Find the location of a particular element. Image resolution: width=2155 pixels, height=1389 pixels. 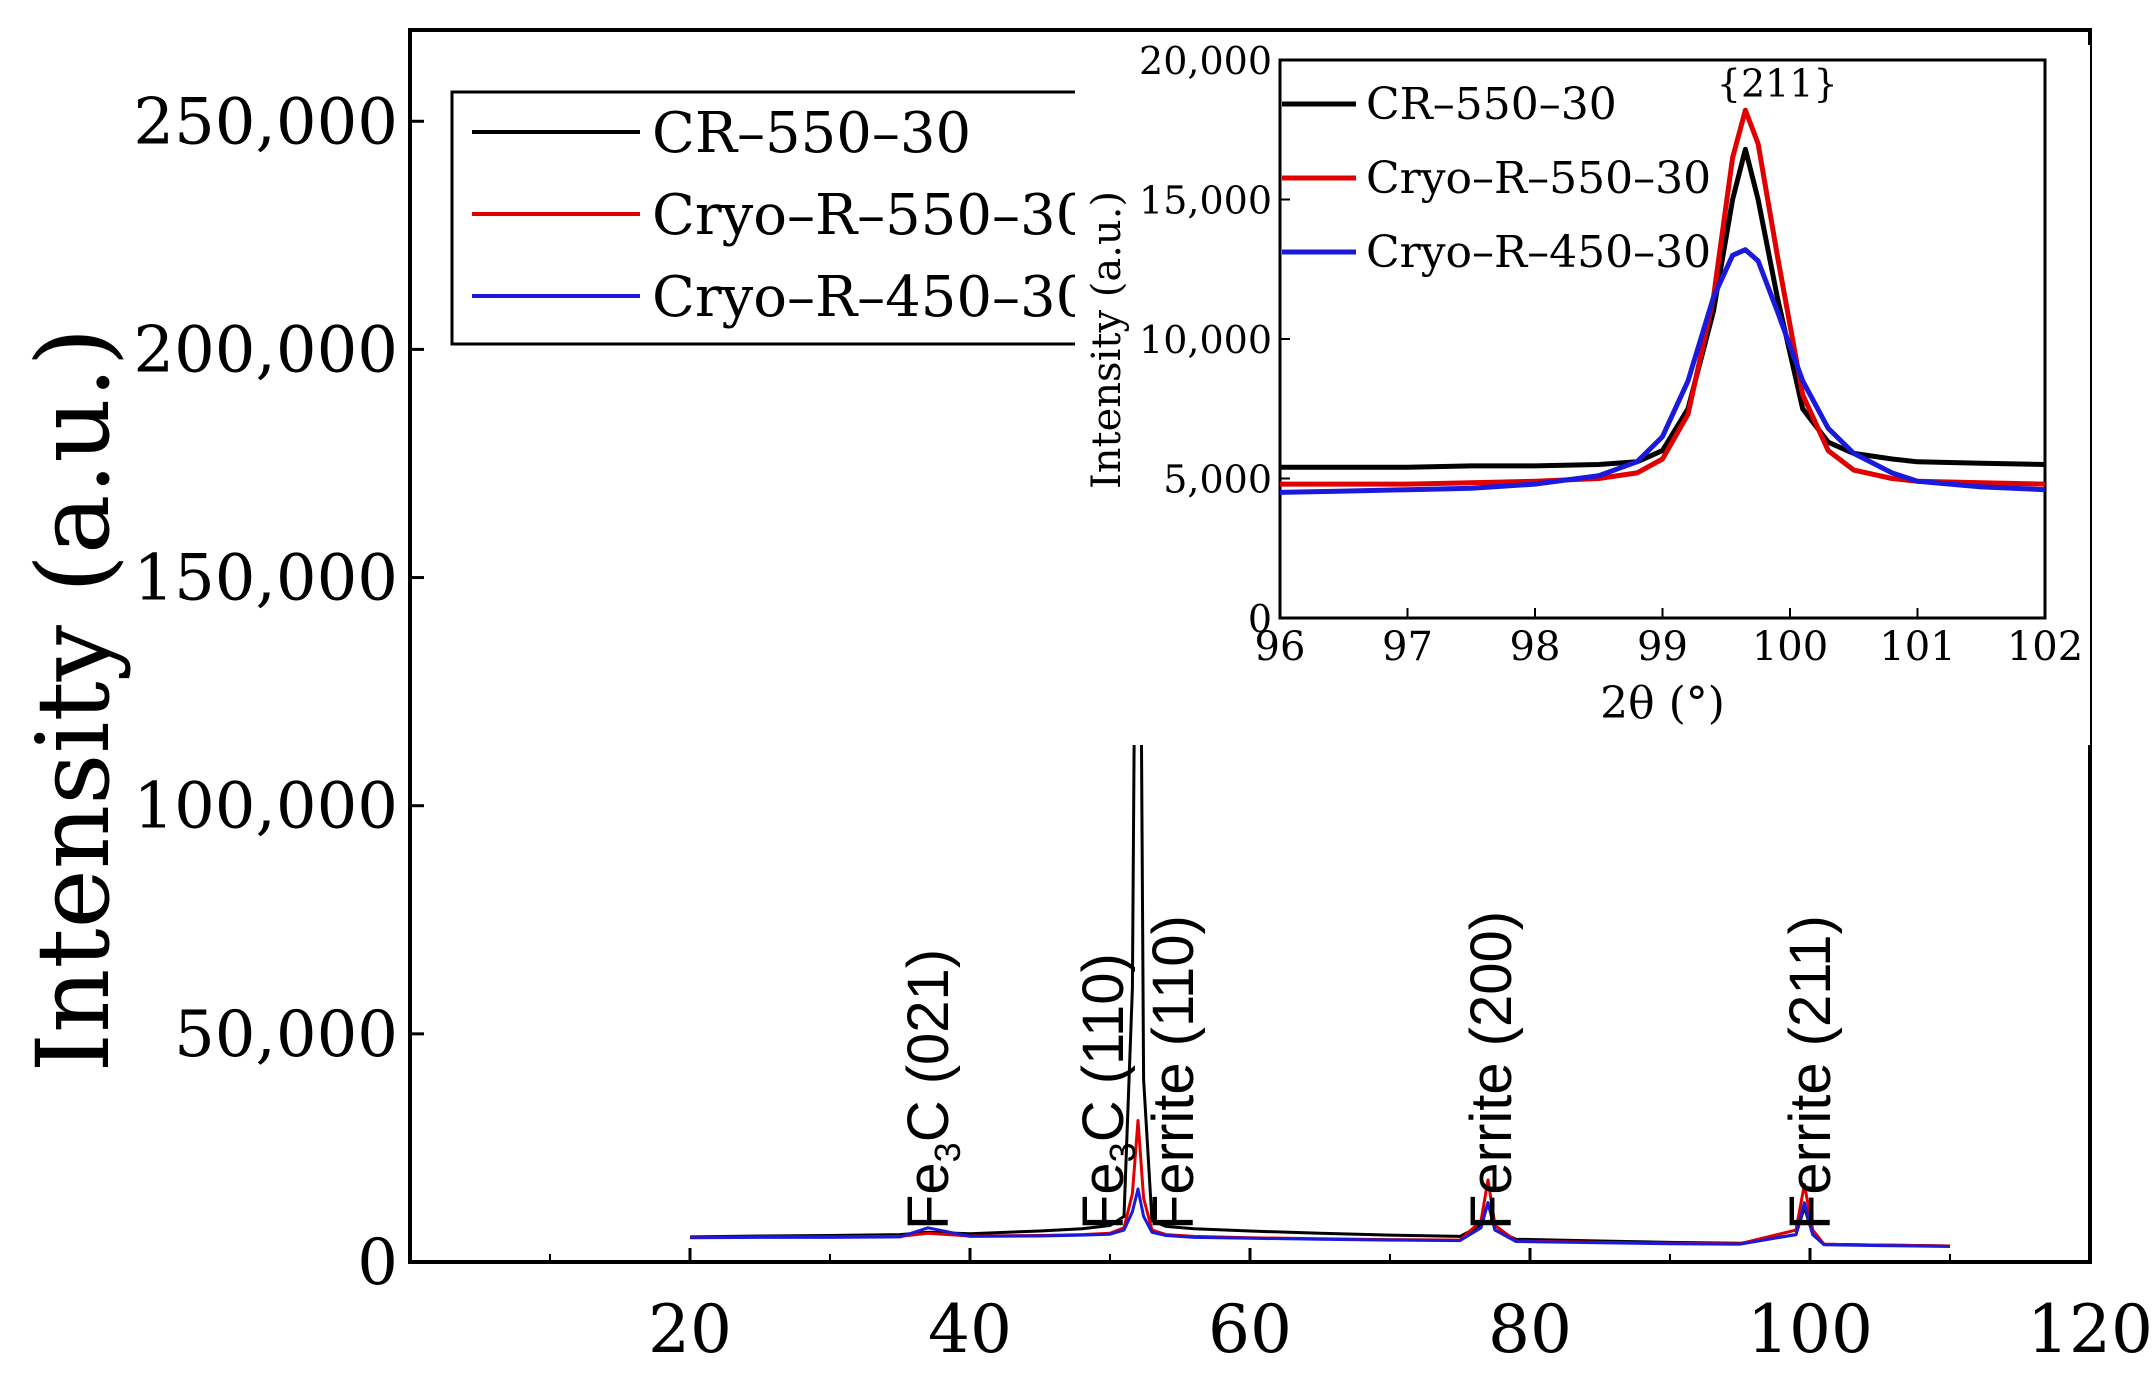

main-y-tick-label: 150,000 is located at coordinates (265, 579).